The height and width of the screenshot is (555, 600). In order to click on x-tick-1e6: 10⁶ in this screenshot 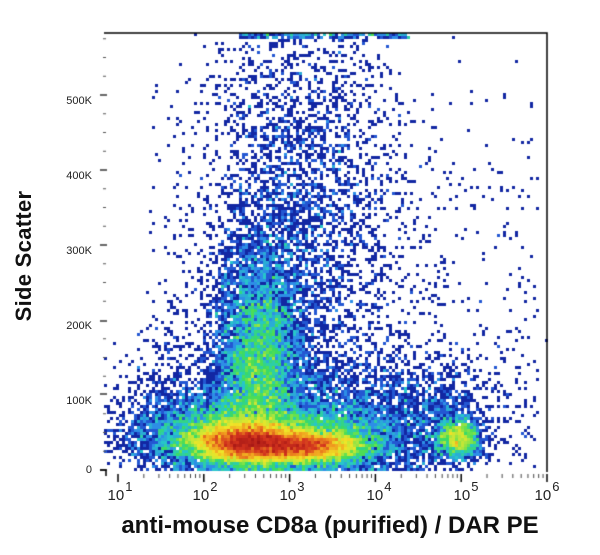, I will do `click(547, 491)`.